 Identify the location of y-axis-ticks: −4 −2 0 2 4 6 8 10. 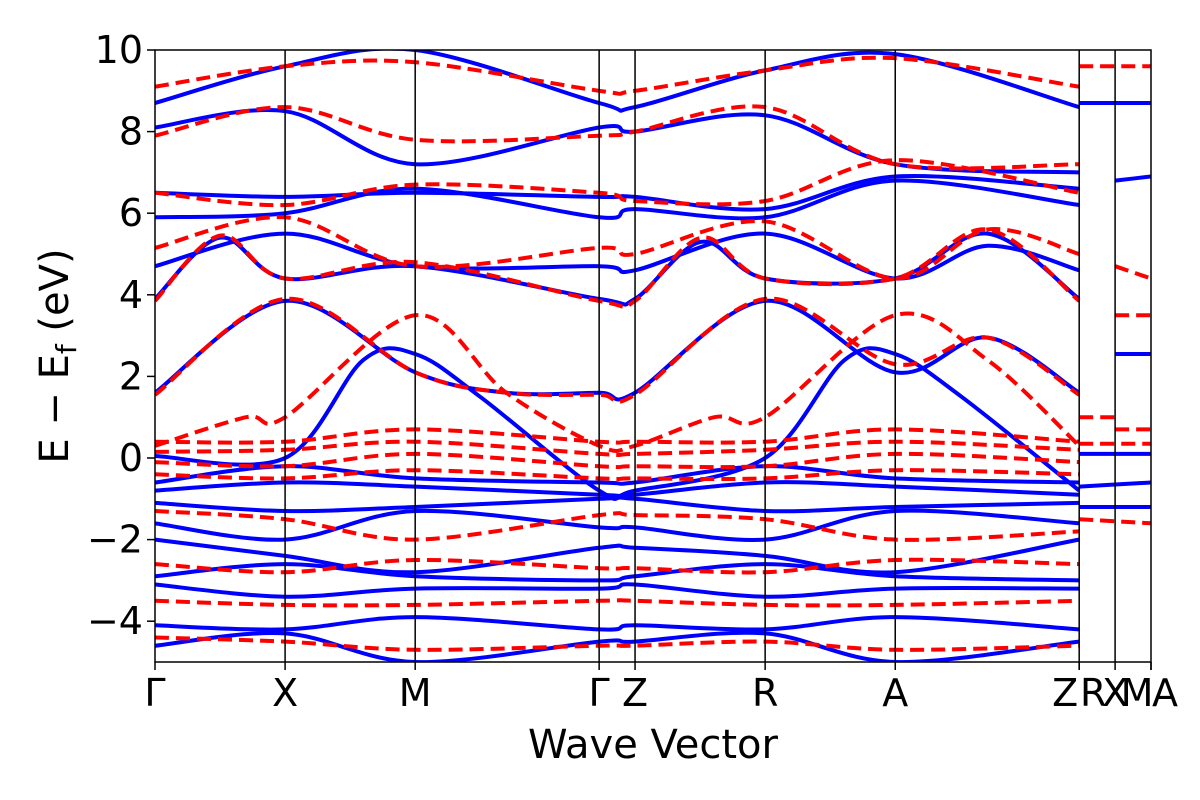
(121, 335).